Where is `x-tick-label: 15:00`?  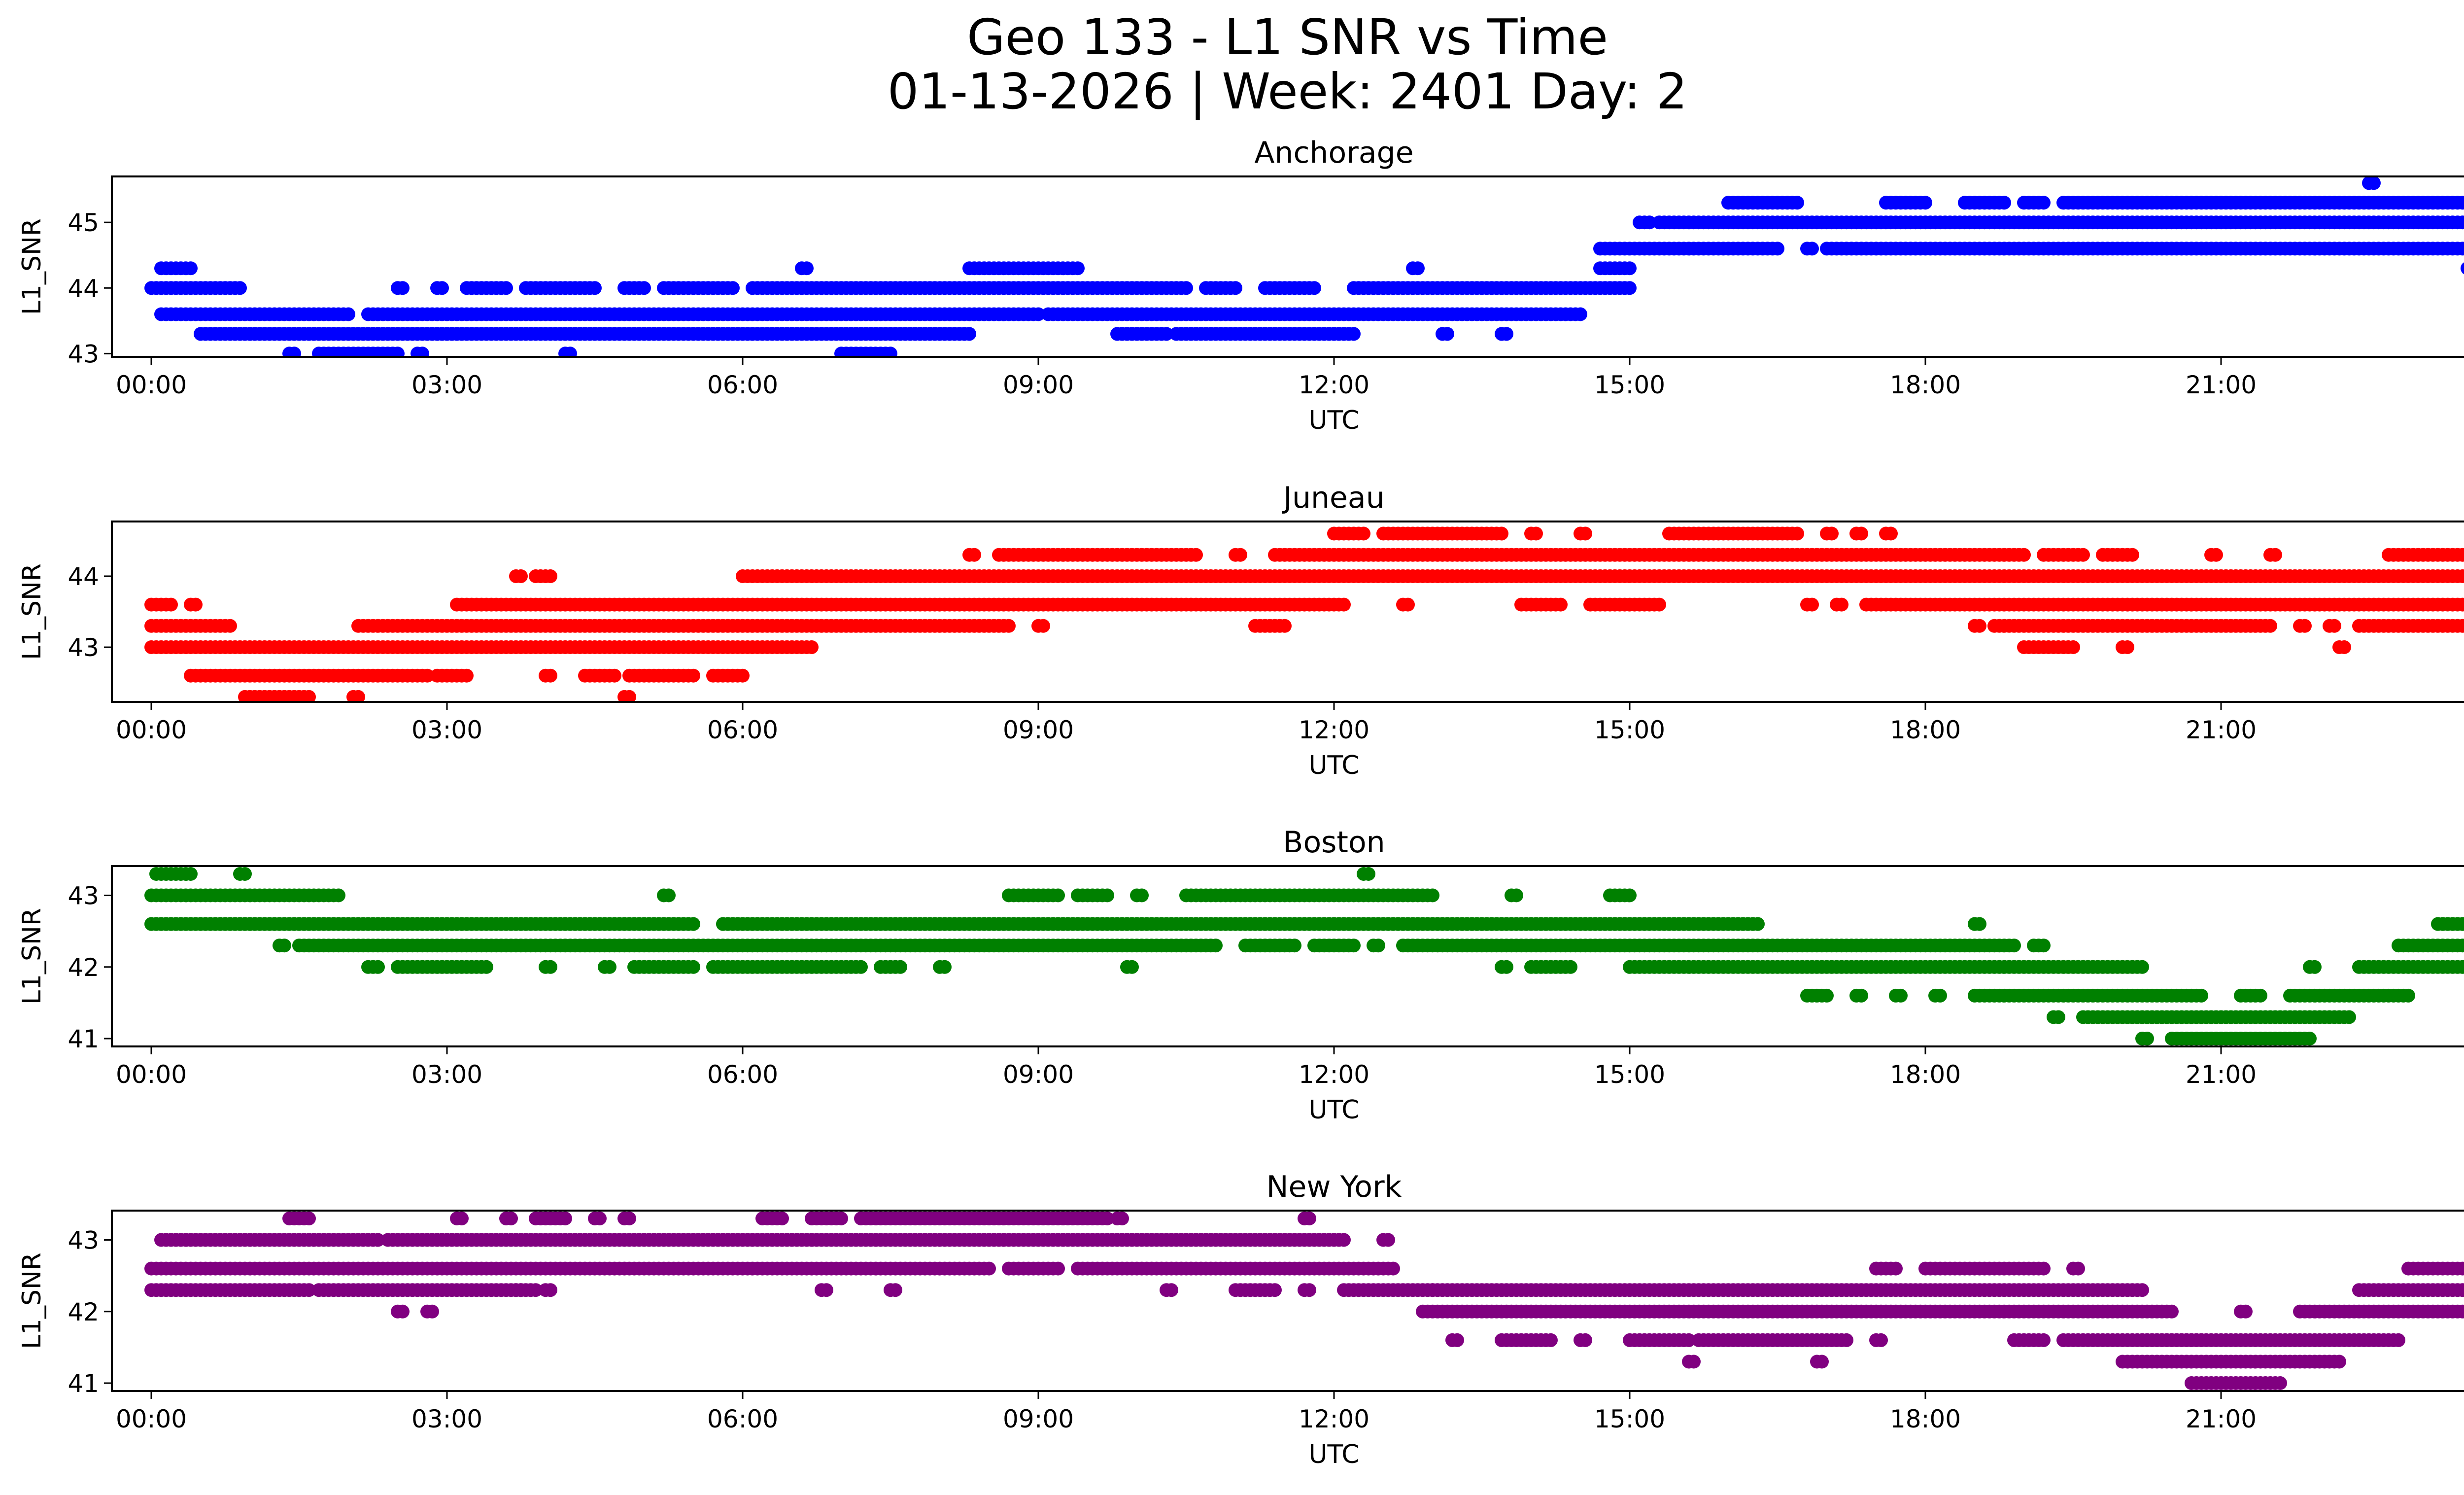 x-tick-label: 15:00 is located at coordinates (1629, 385).